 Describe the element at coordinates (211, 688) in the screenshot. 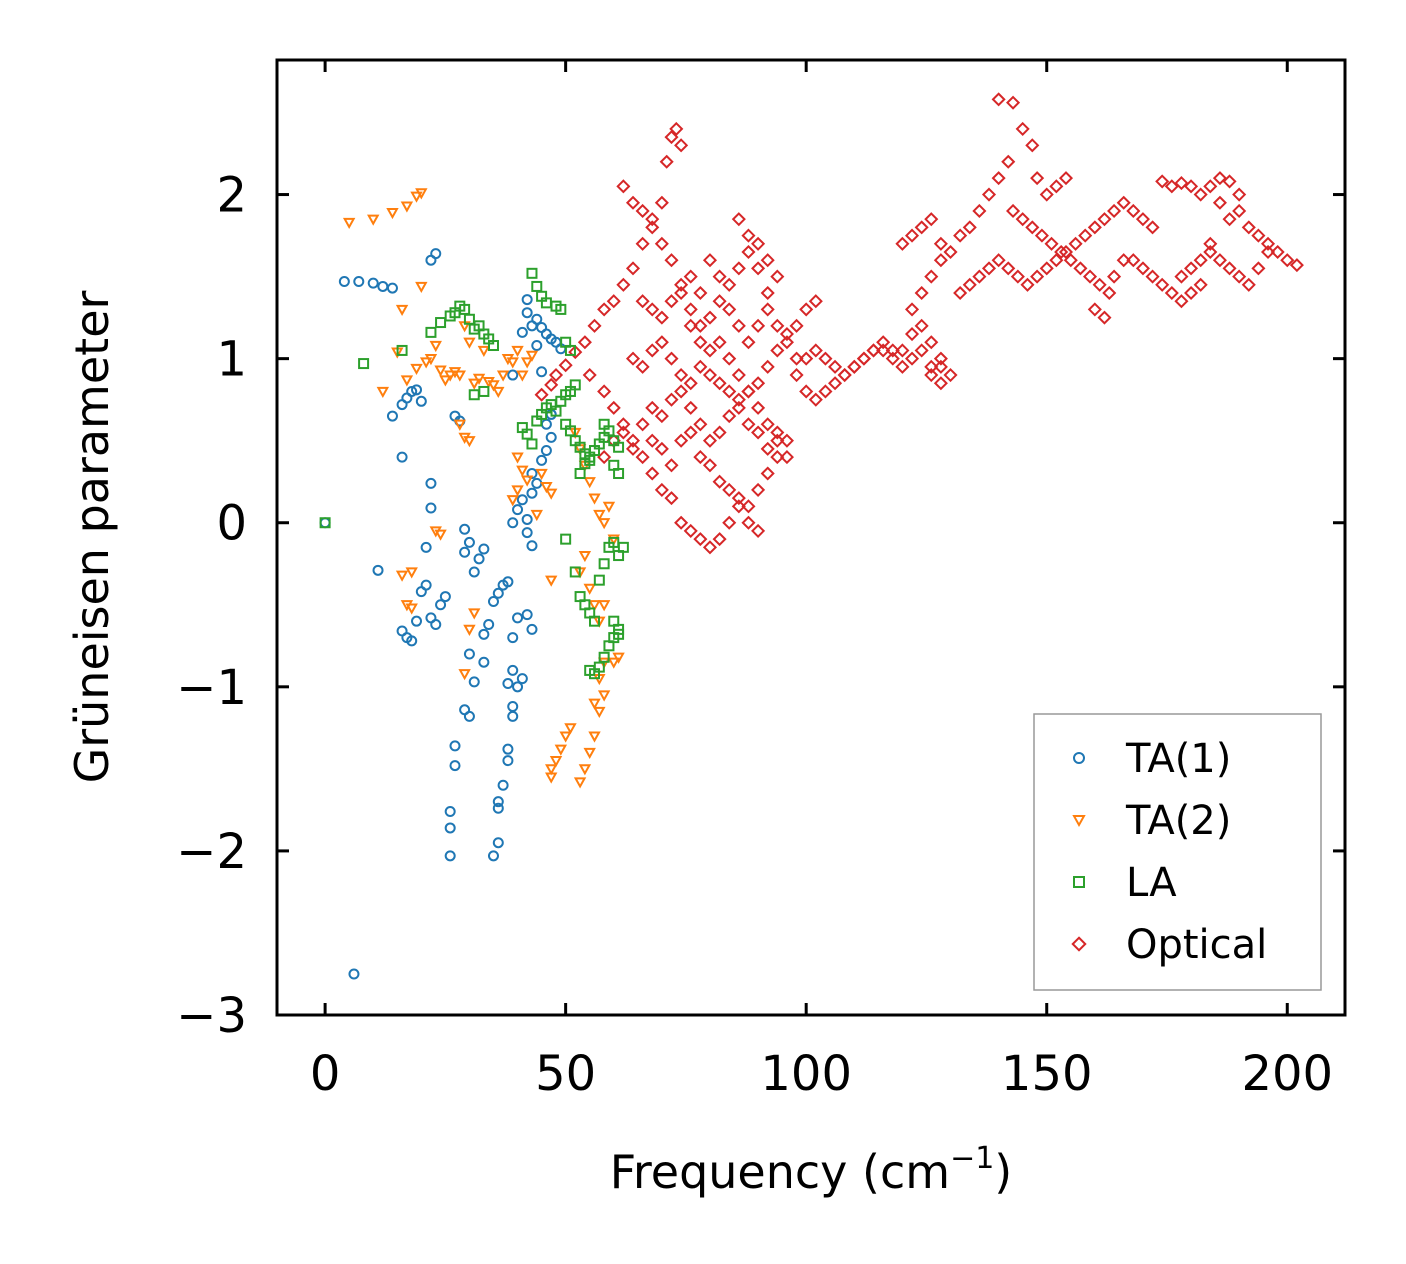

I see `y-tick-label: −1` at that location.